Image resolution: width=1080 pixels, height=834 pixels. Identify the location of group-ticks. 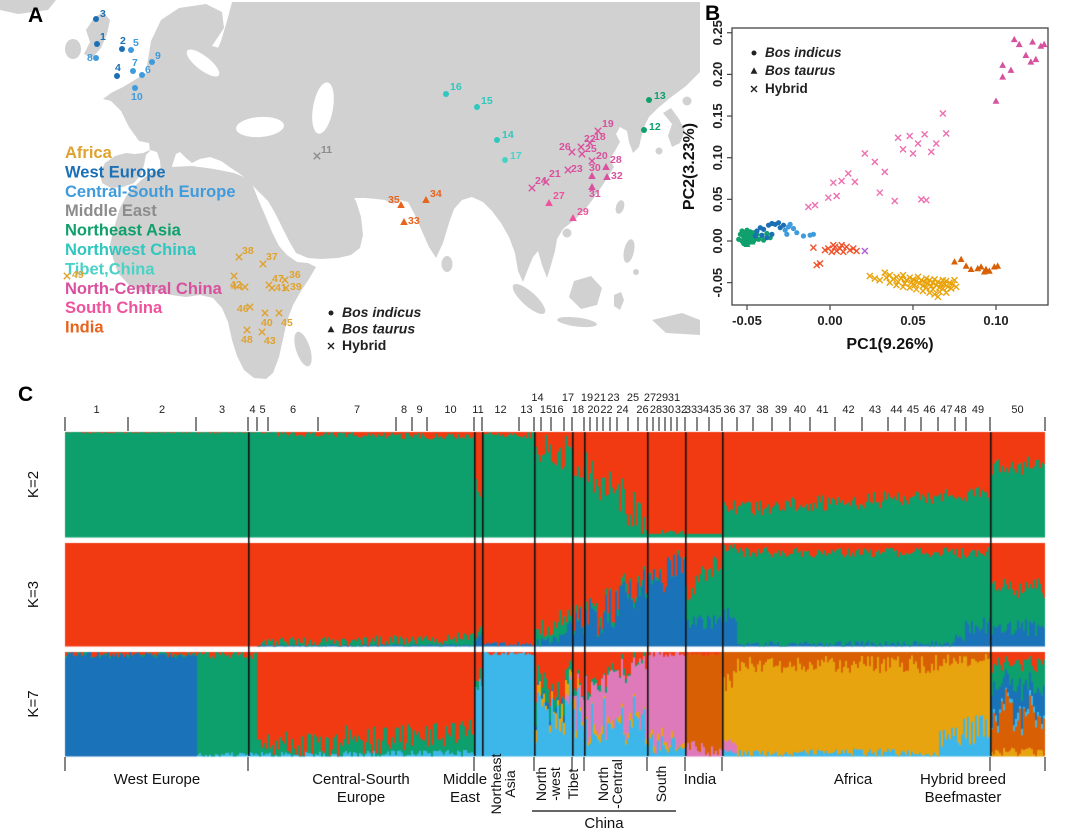
(555, 764).